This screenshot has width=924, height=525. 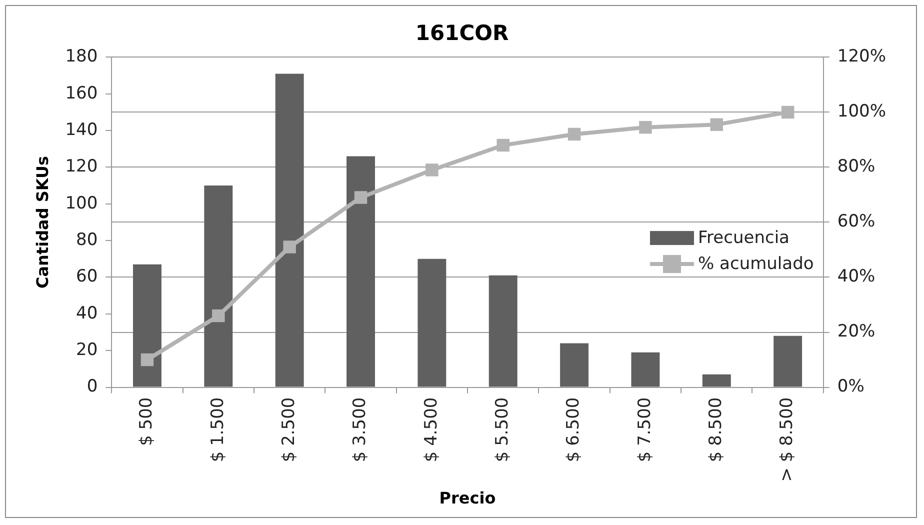 What do you see at coordinates (289, 429) in the screenshot?
I see `x-tick-label: $ 2.500` at bounding box center [289, 429].